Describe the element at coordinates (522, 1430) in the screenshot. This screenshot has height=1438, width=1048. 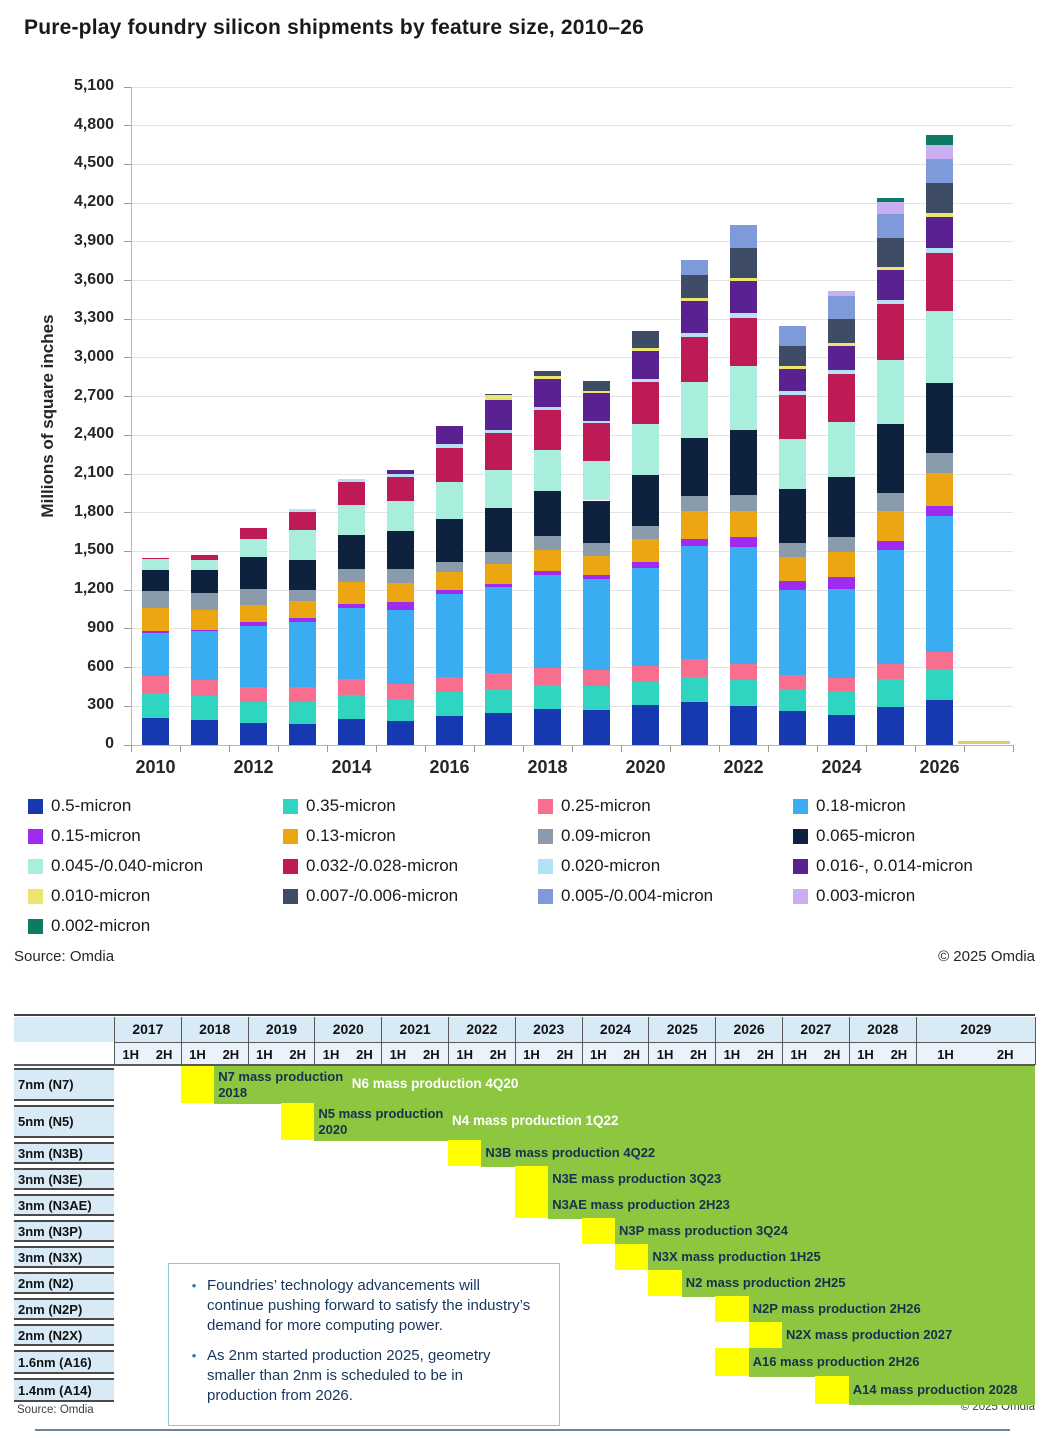
I see `bottom-rule` at that location.